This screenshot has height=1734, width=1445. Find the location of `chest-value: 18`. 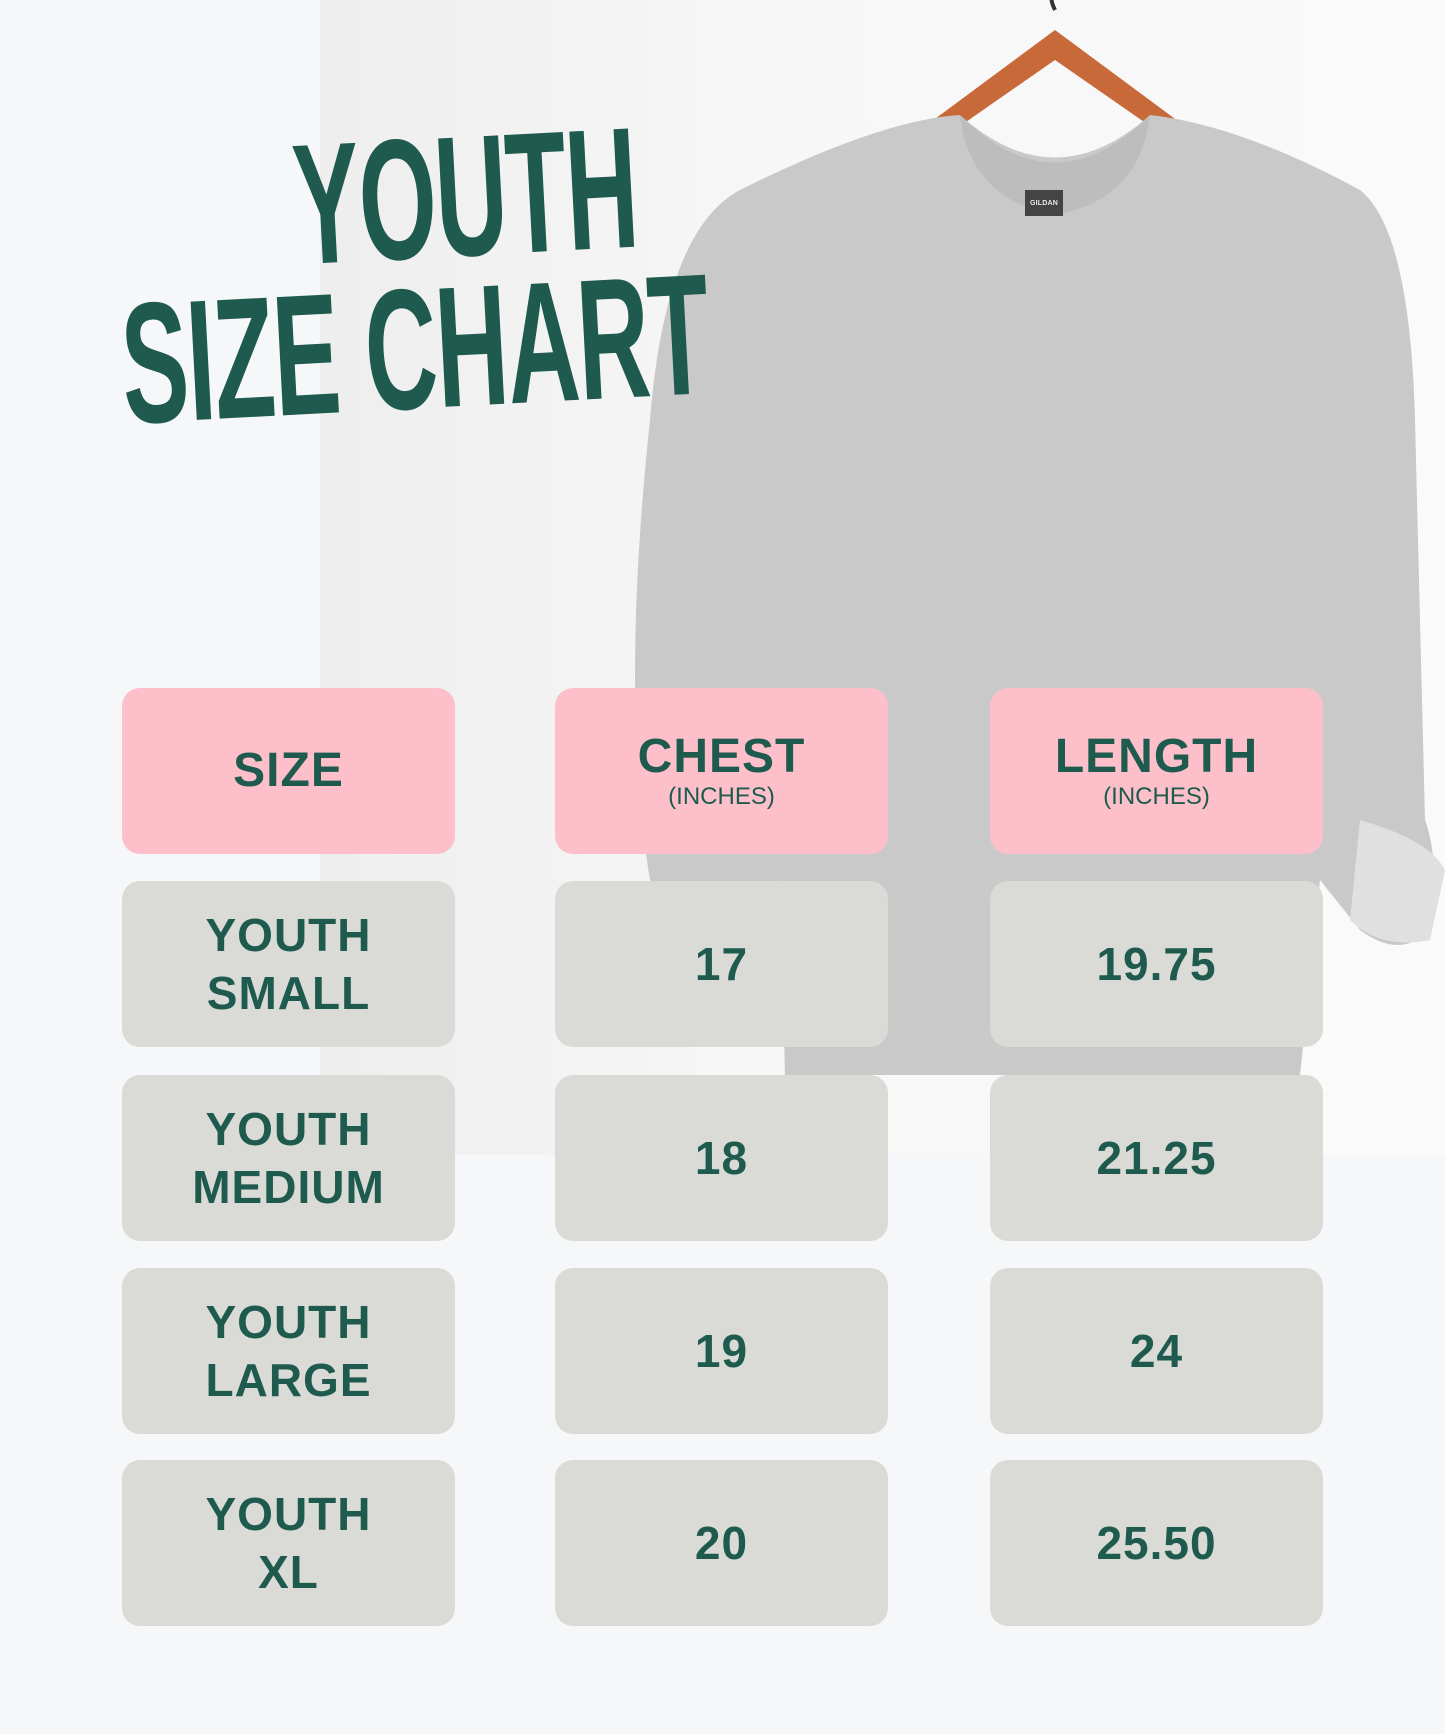

chest-value: 18 is located at coordinates (721, 1158).